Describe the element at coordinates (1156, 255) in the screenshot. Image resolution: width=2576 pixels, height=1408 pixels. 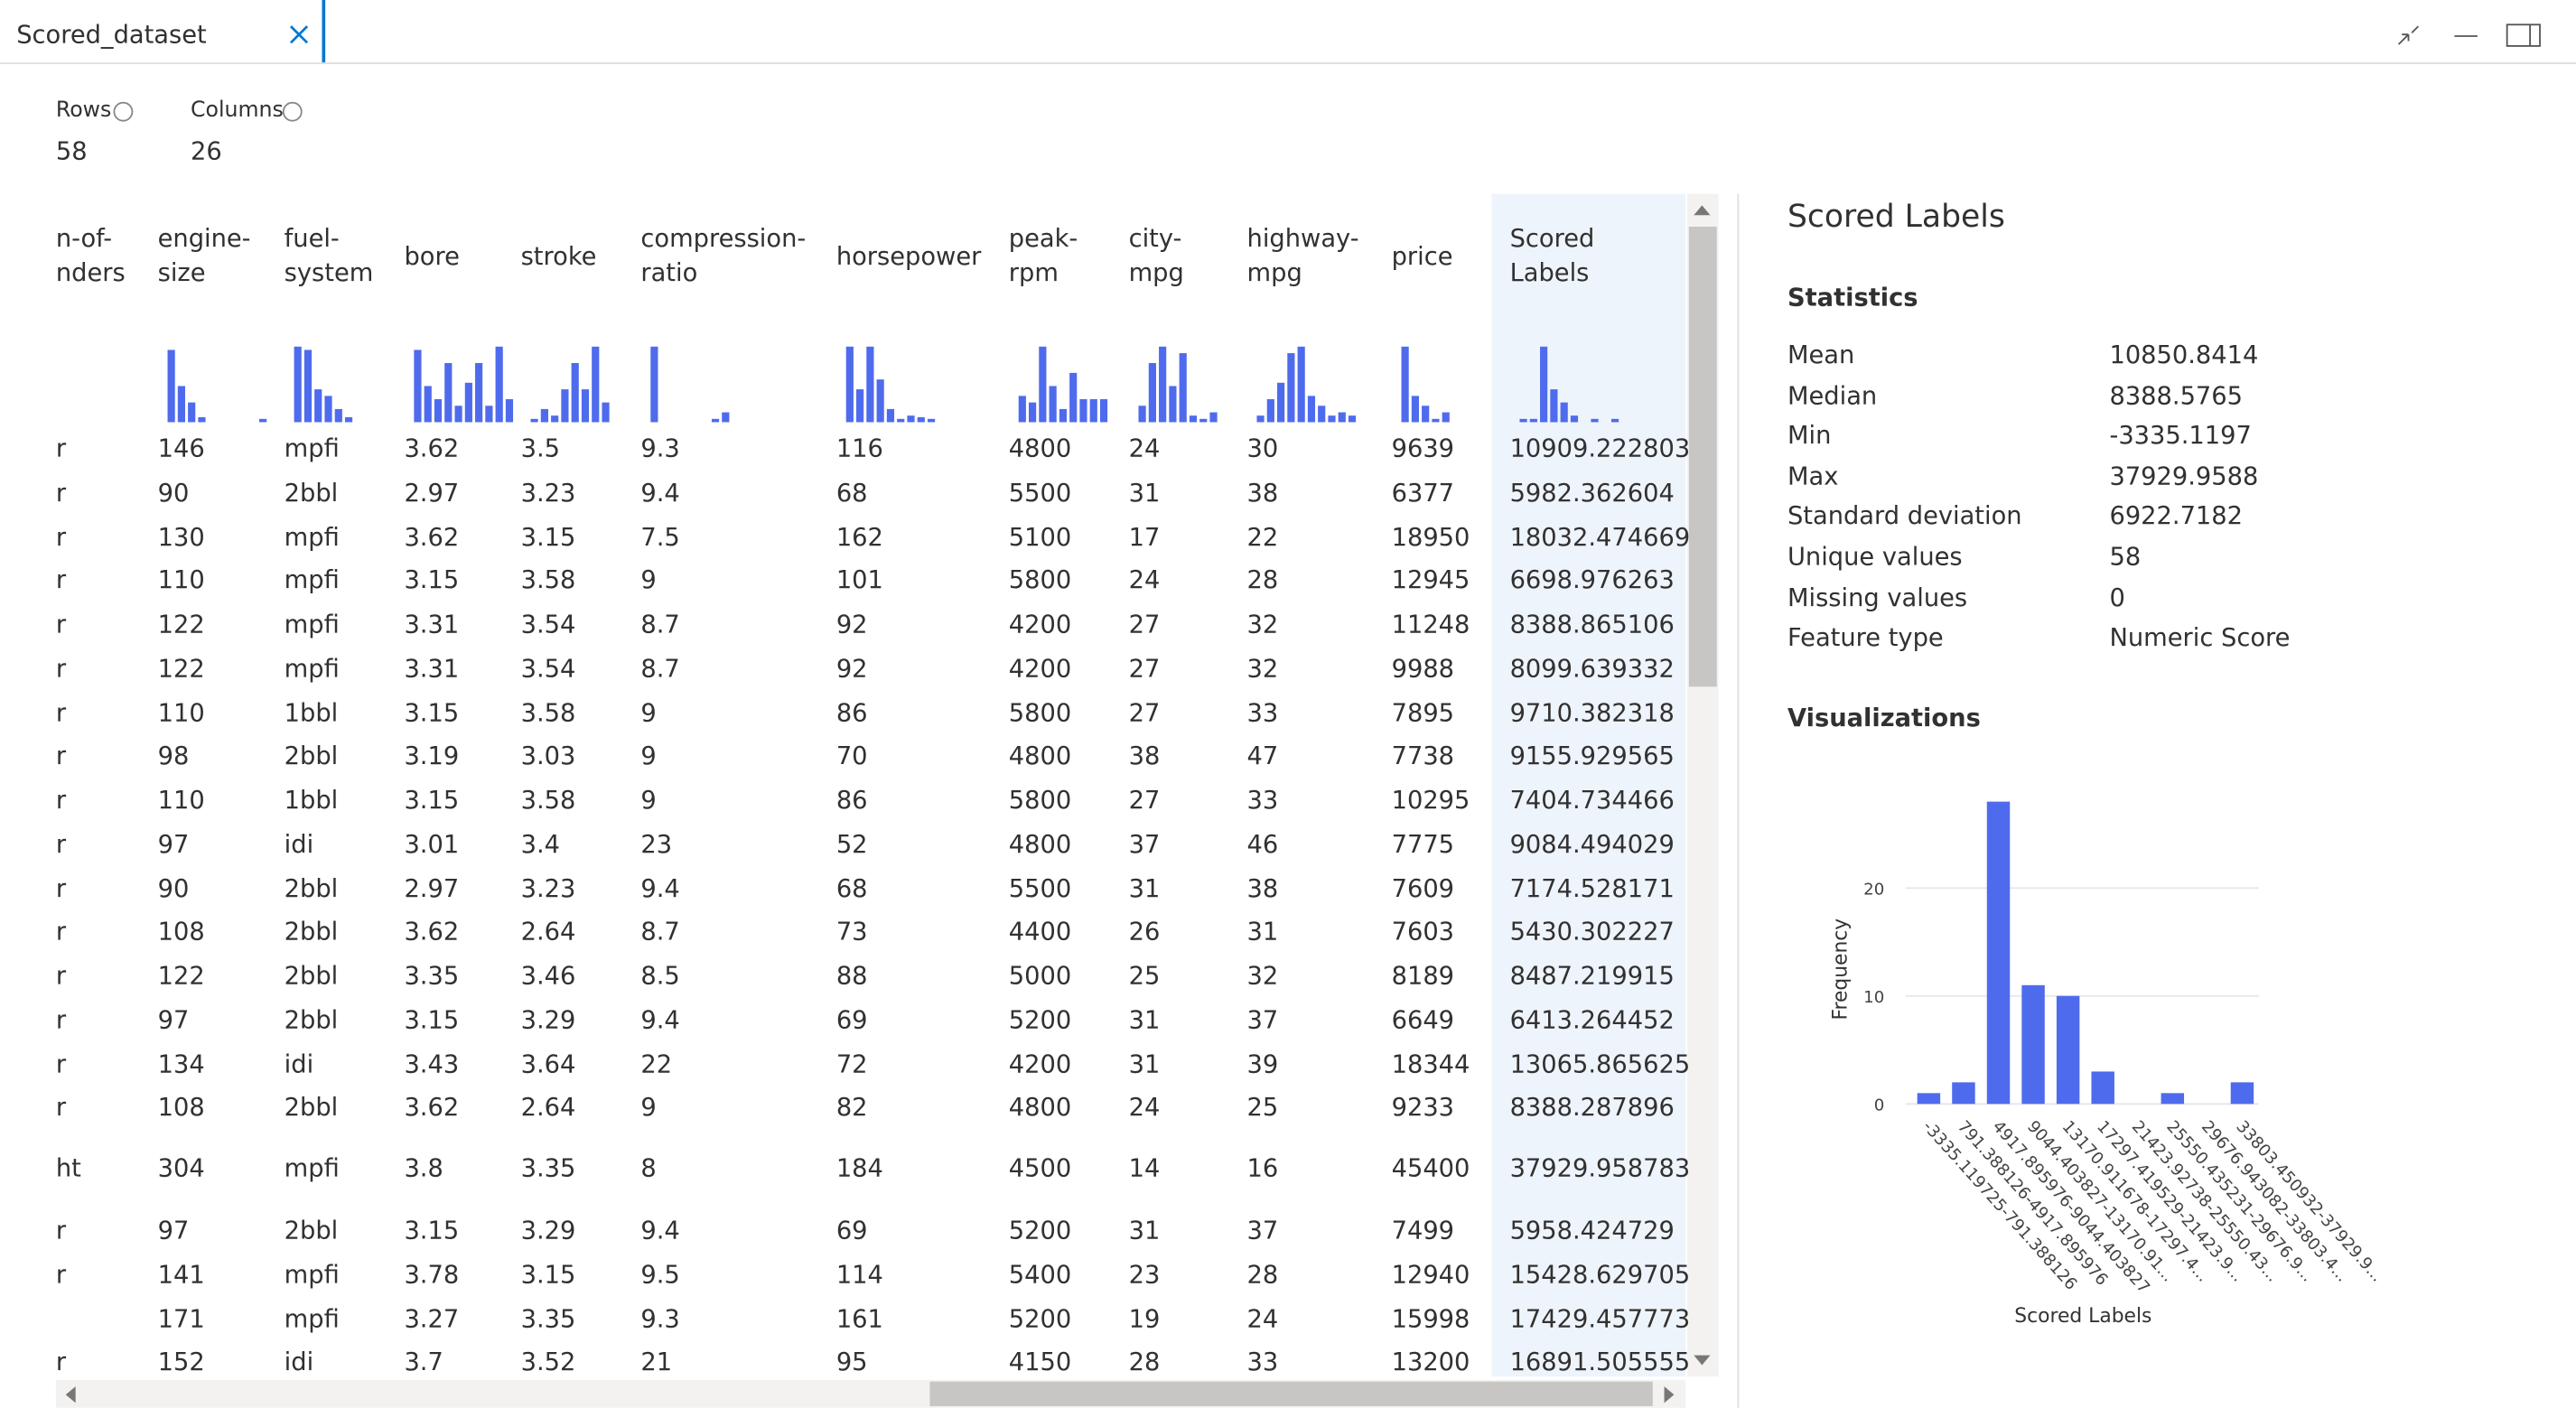
I see `column-header: city-mpg` at that location.